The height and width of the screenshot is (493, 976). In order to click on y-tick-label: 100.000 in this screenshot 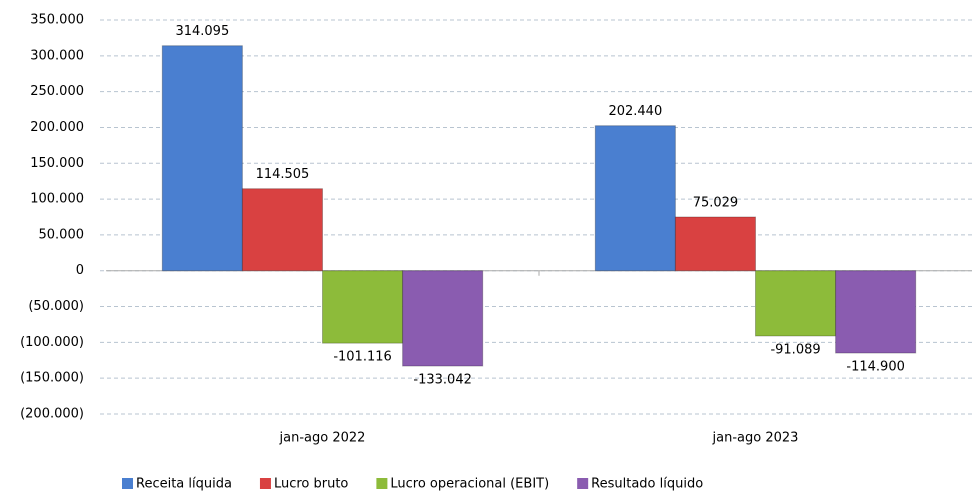, I will do `click(57, 199)`.